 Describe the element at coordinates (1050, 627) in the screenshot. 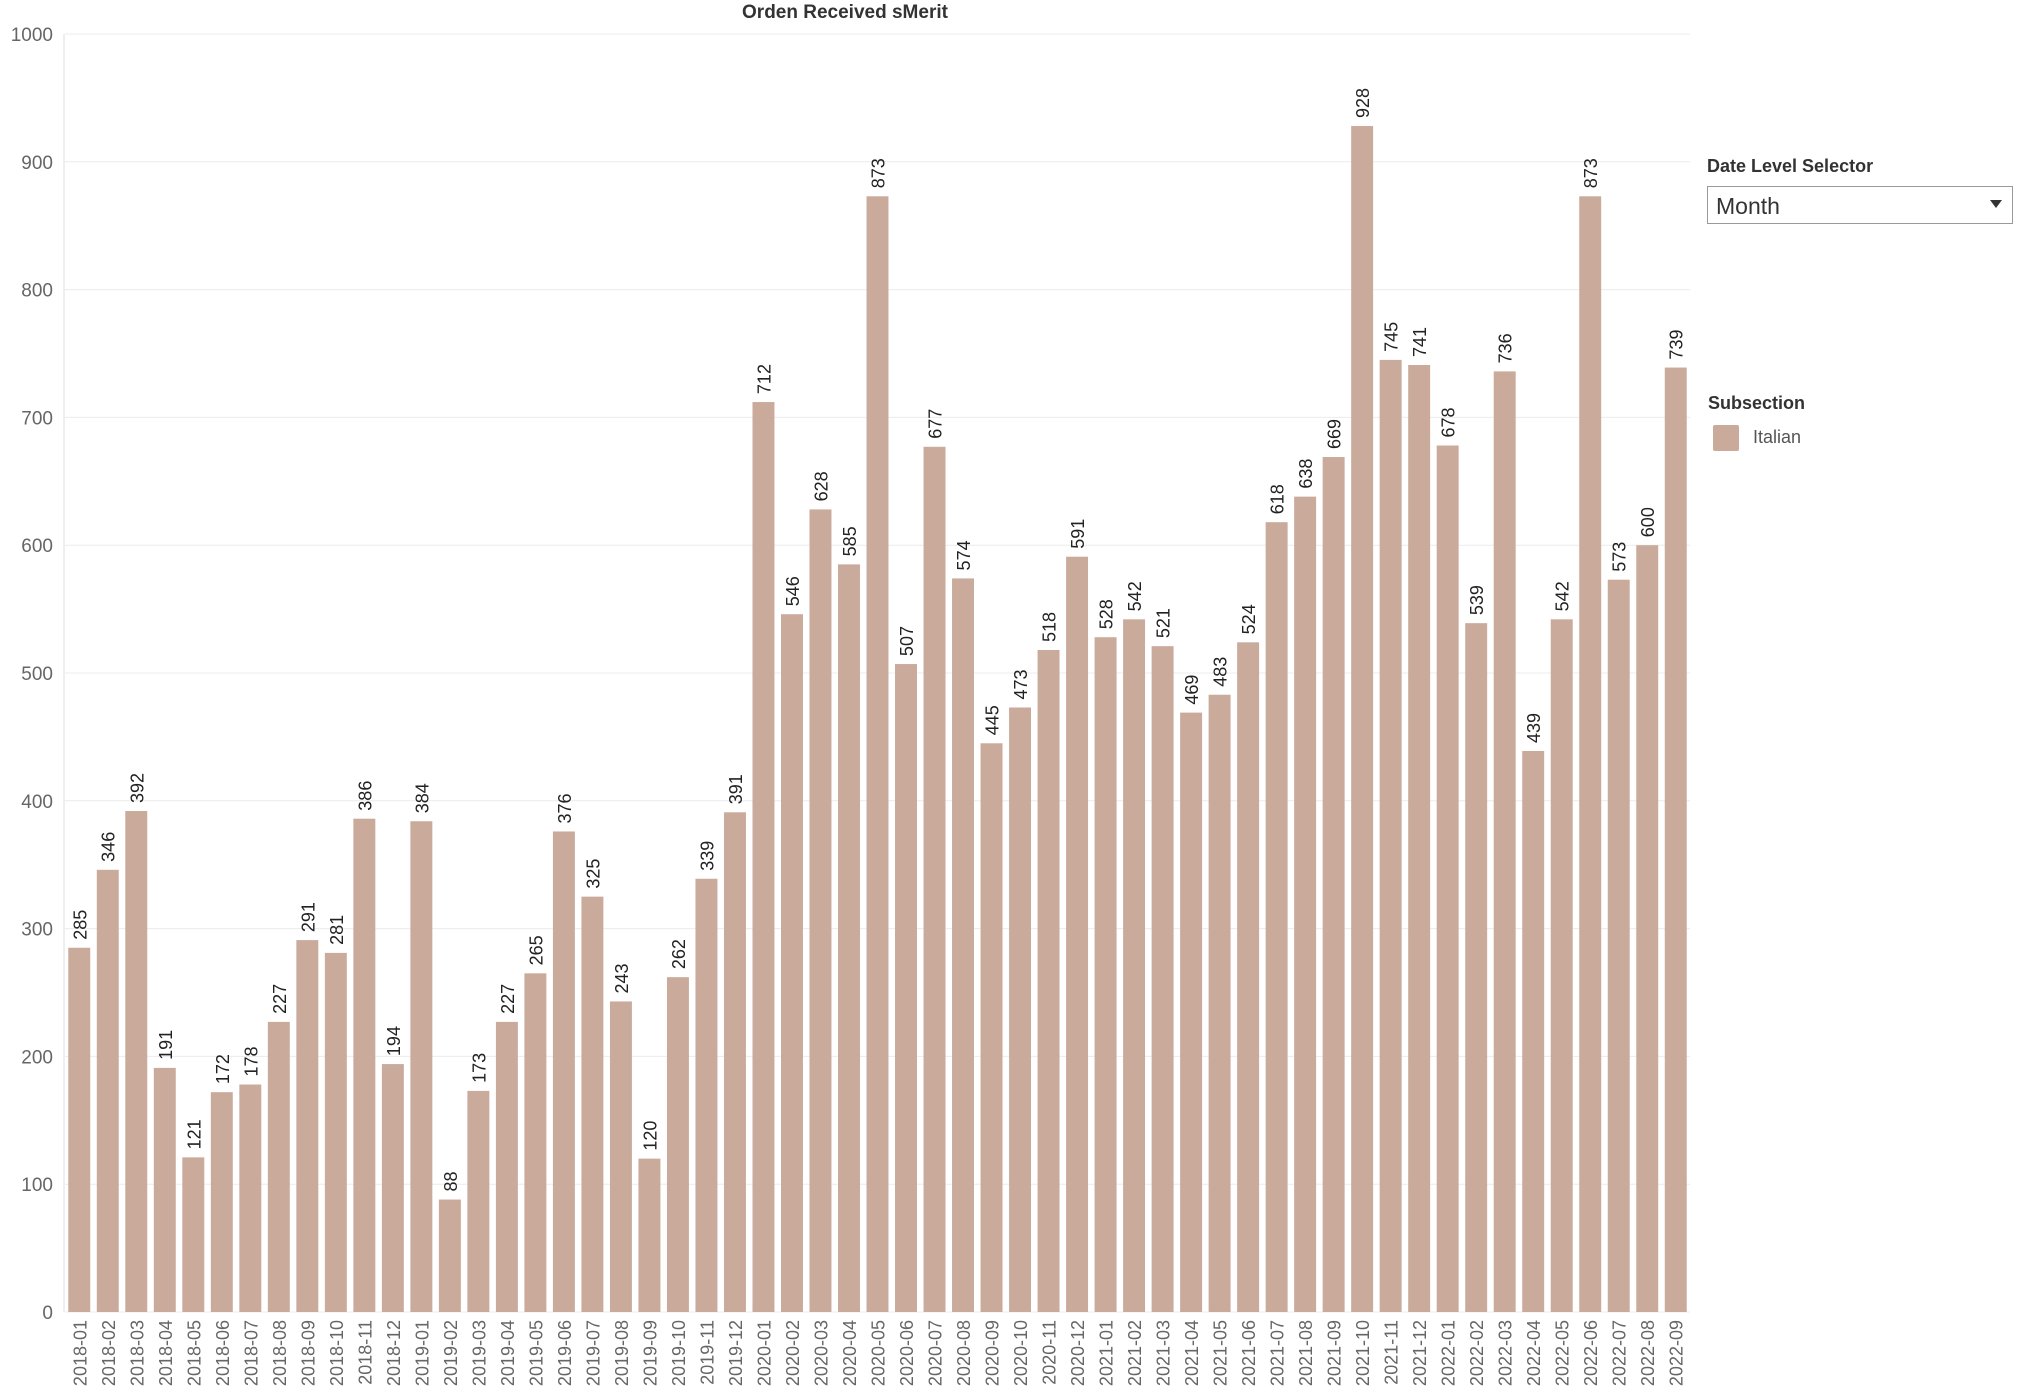

I see `data-label: 518` at that location.